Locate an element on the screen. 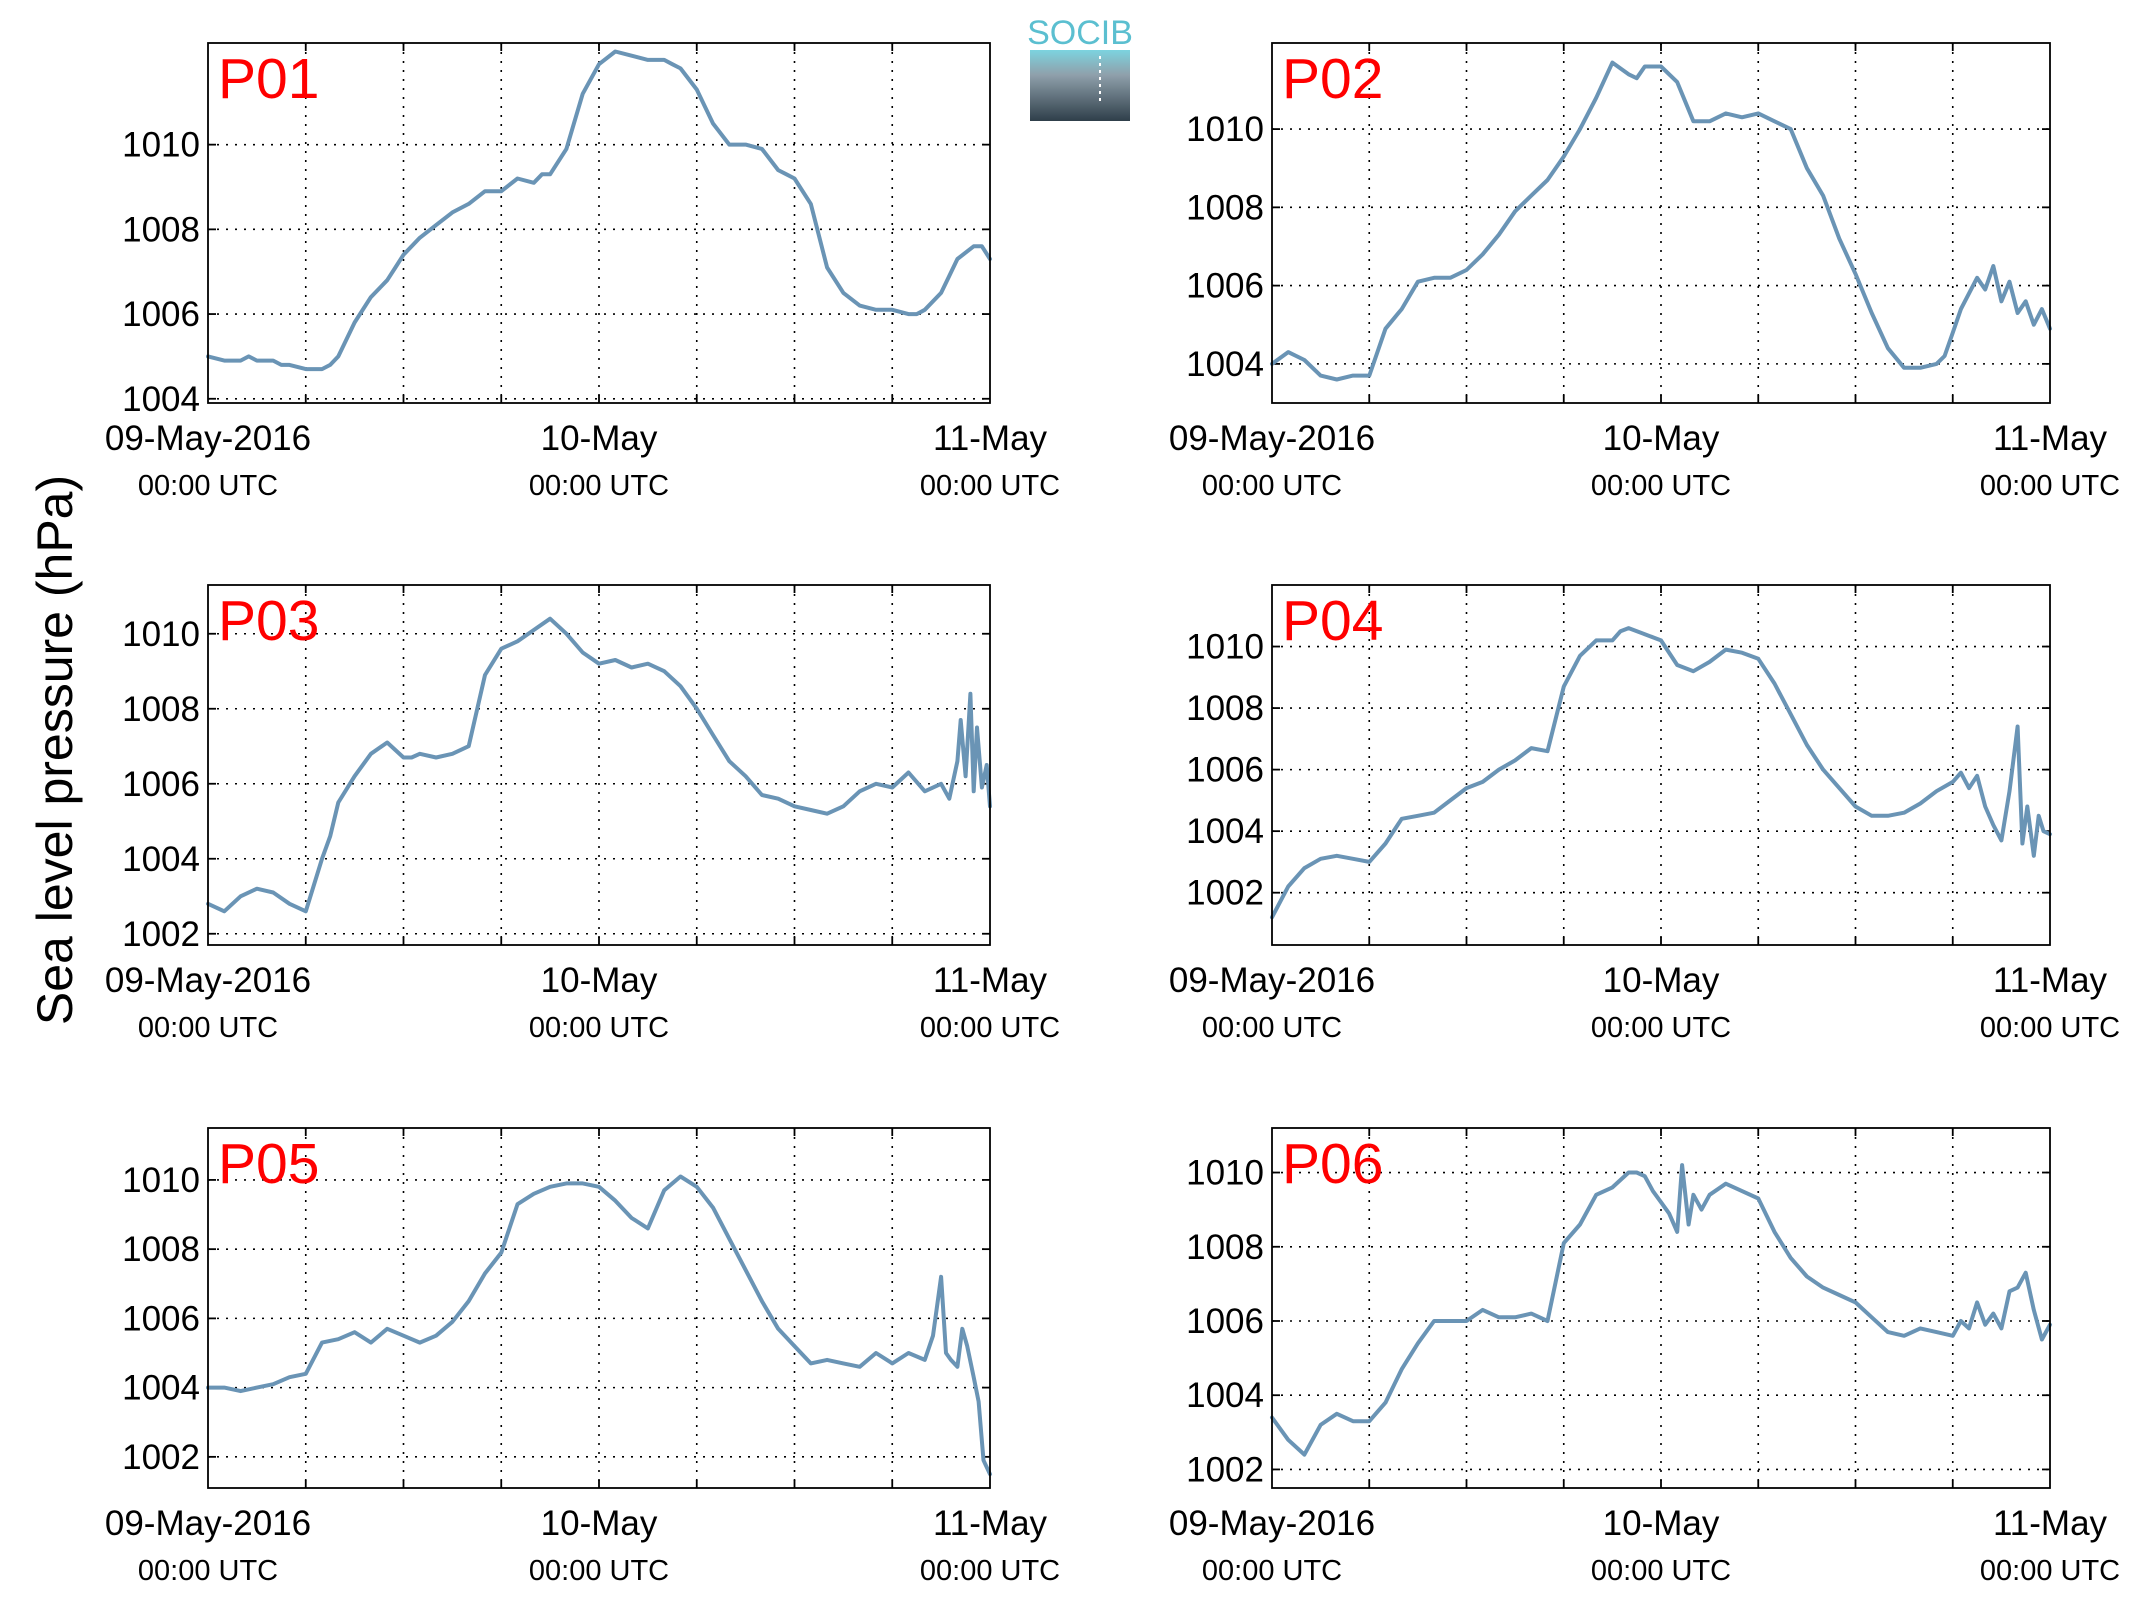  series-line-p02 is located at coordinates (1661, 221).